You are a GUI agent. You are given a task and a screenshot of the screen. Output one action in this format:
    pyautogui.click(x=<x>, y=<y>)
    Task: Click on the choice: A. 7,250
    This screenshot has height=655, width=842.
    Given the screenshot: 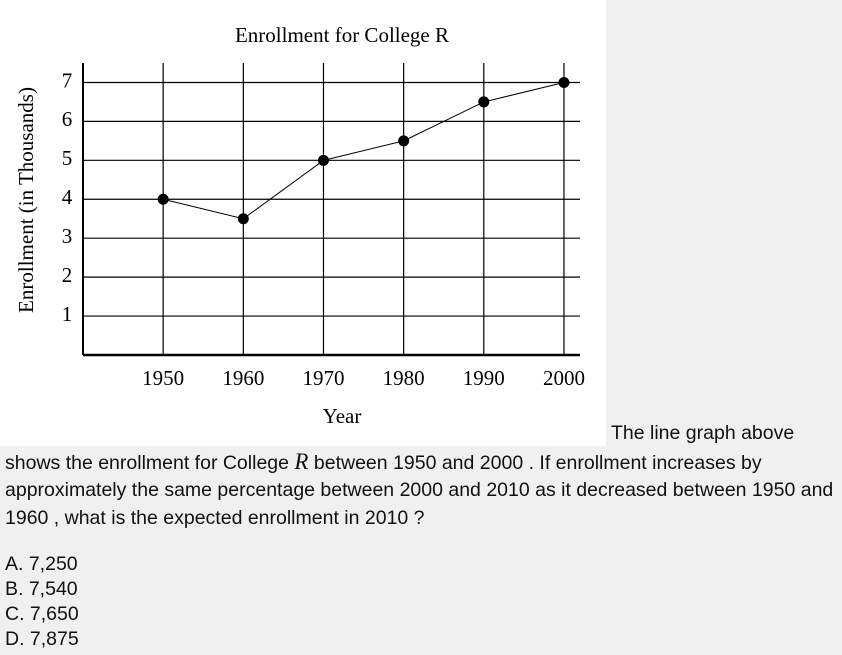 What is the action you would take?
    pyautogui.click(x=41, y=564)
    